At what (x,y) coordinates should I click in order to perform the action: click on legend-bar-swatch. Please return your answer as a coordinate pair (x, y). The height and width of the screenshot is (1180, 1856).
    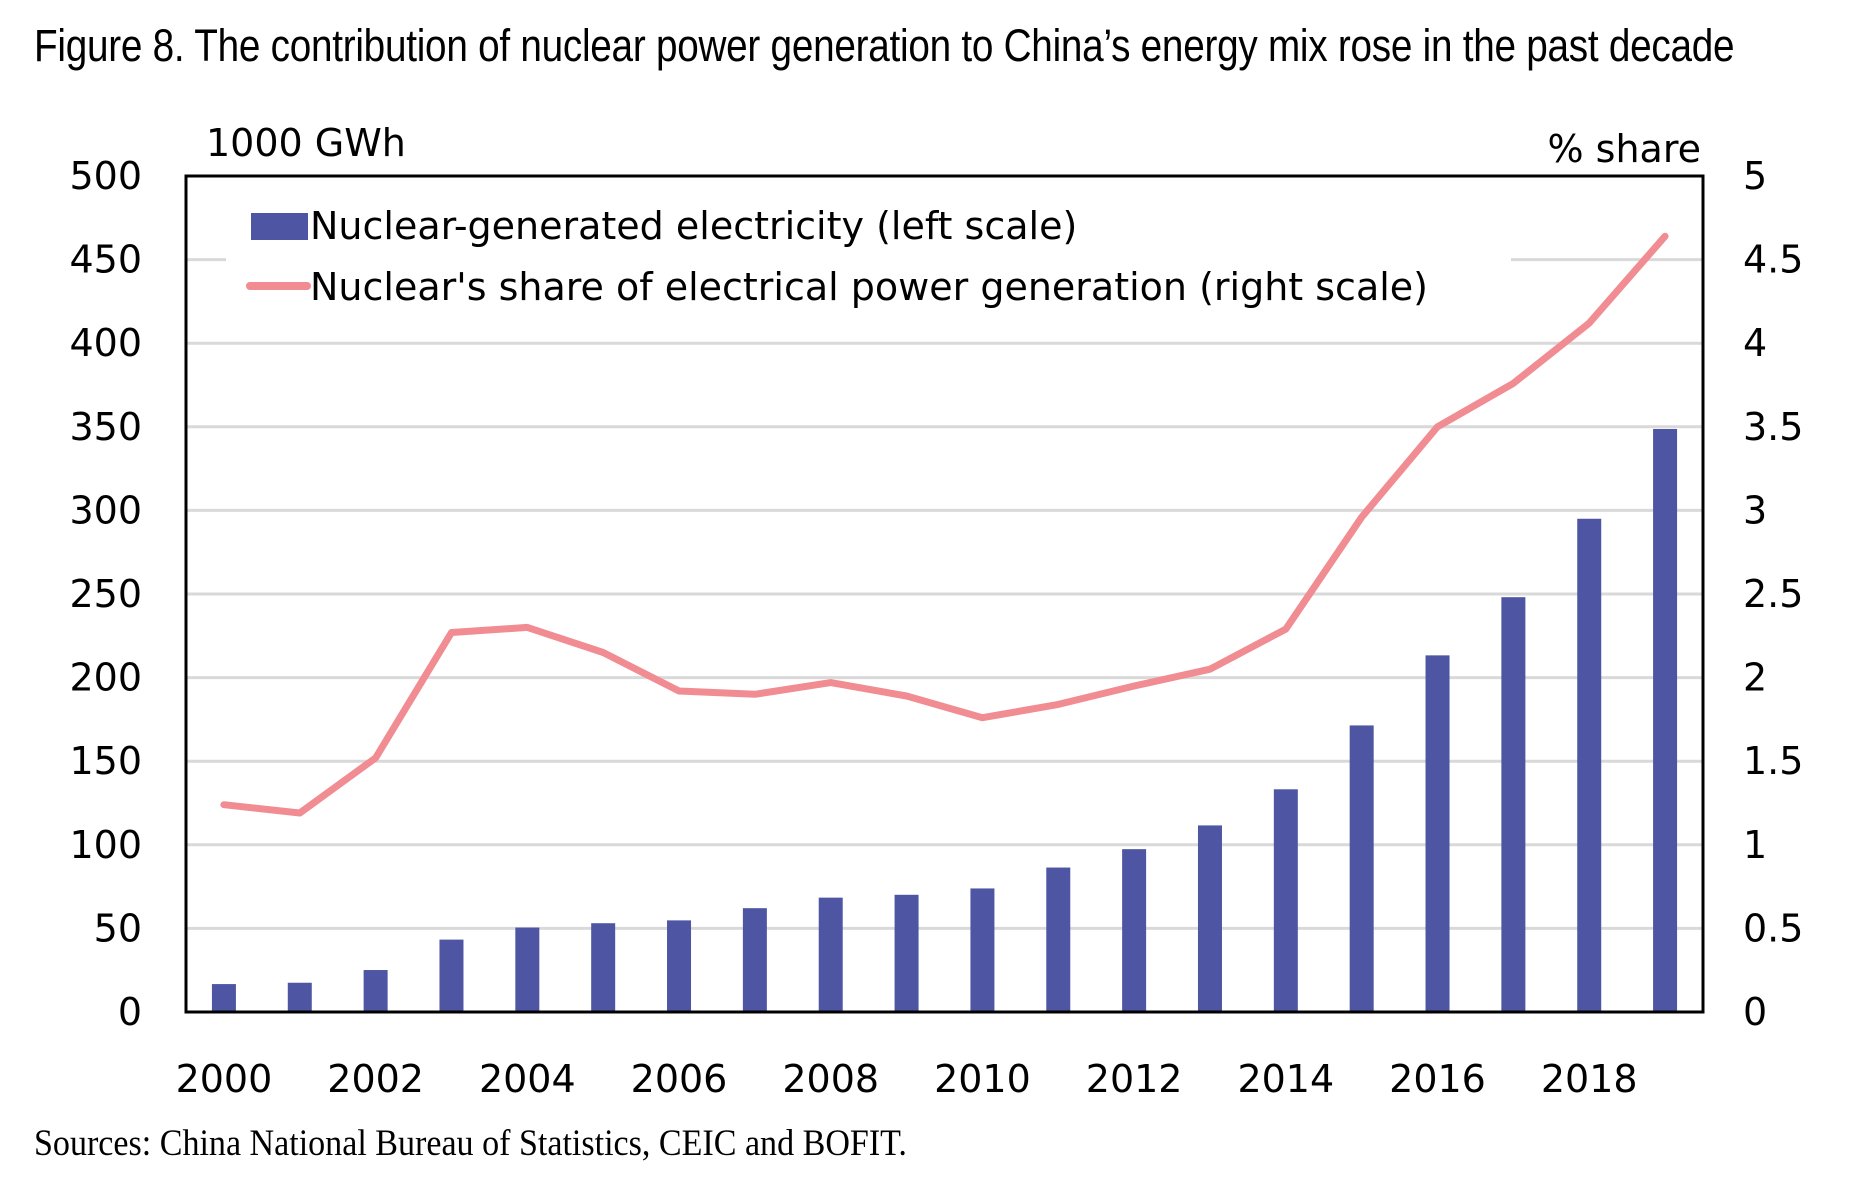
    Looking at the image, I should click on (279, 226).